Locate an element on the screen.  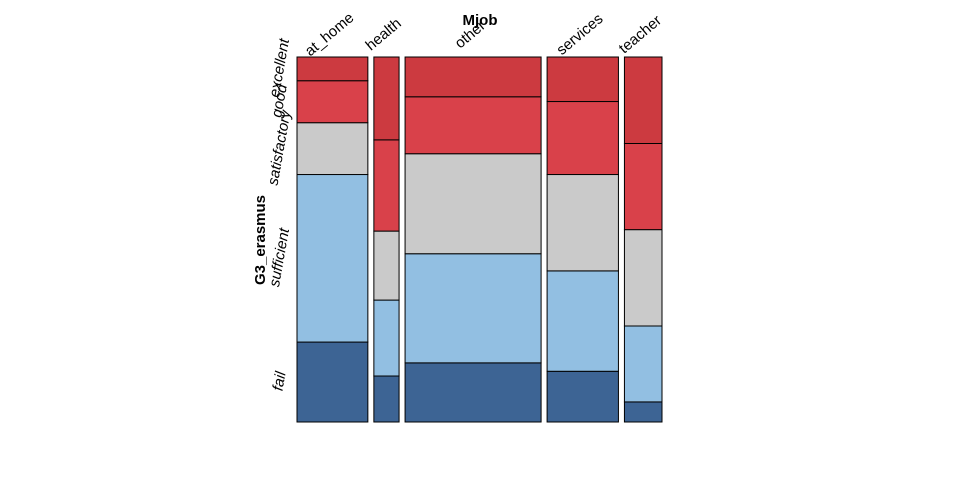
tile-at-home-satisfactory is located at coordinates (332, 149).